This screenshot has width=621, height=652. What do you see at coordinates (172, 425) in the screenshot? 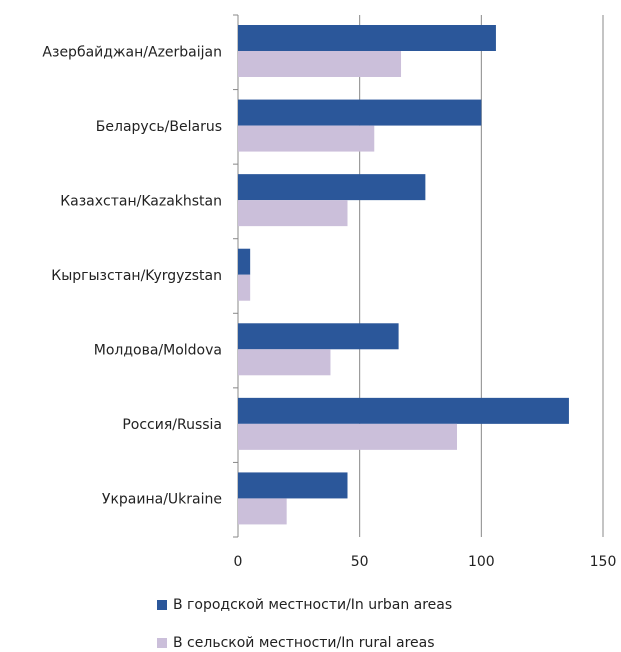
I see `y-tick-label: Россия/Russia` at bounding box center [172, 425].